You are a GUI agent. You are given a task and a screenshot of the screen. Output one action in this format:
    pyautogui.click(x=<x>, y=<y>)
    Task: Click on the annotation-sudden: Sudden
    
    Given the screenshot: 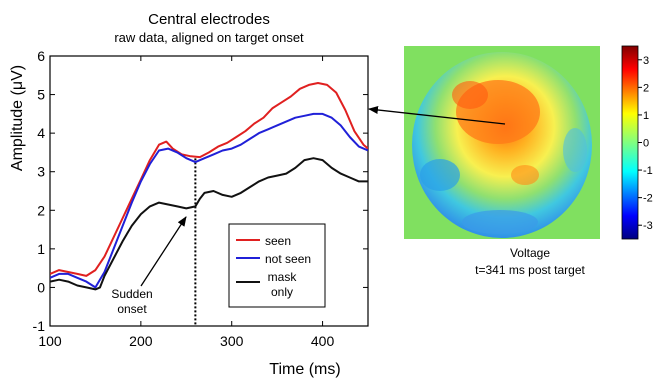 What is the action you would take?
    pyautogui.click(x=131, y=294)
    